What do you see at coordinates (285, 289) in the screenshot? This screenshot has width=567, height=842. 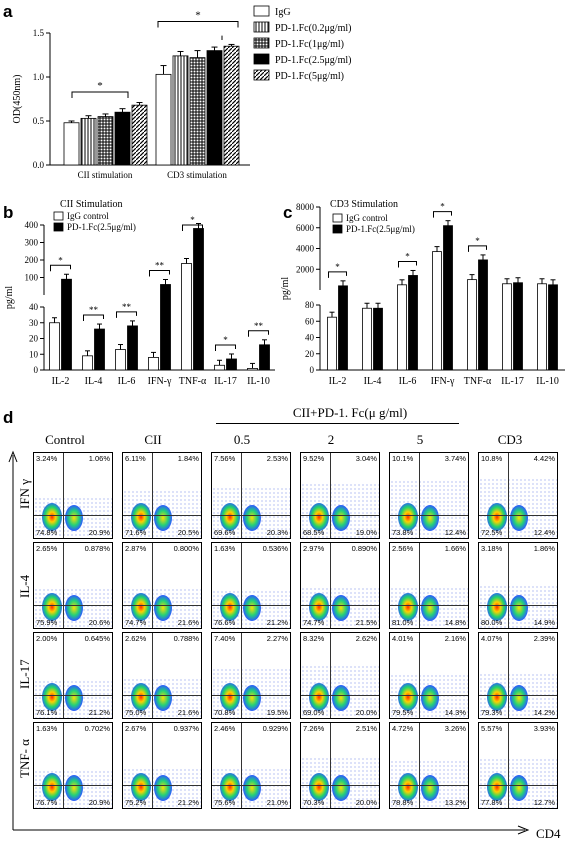 I see `chart-c-ylabel: pg/ml` at bounding box center [285, 289].